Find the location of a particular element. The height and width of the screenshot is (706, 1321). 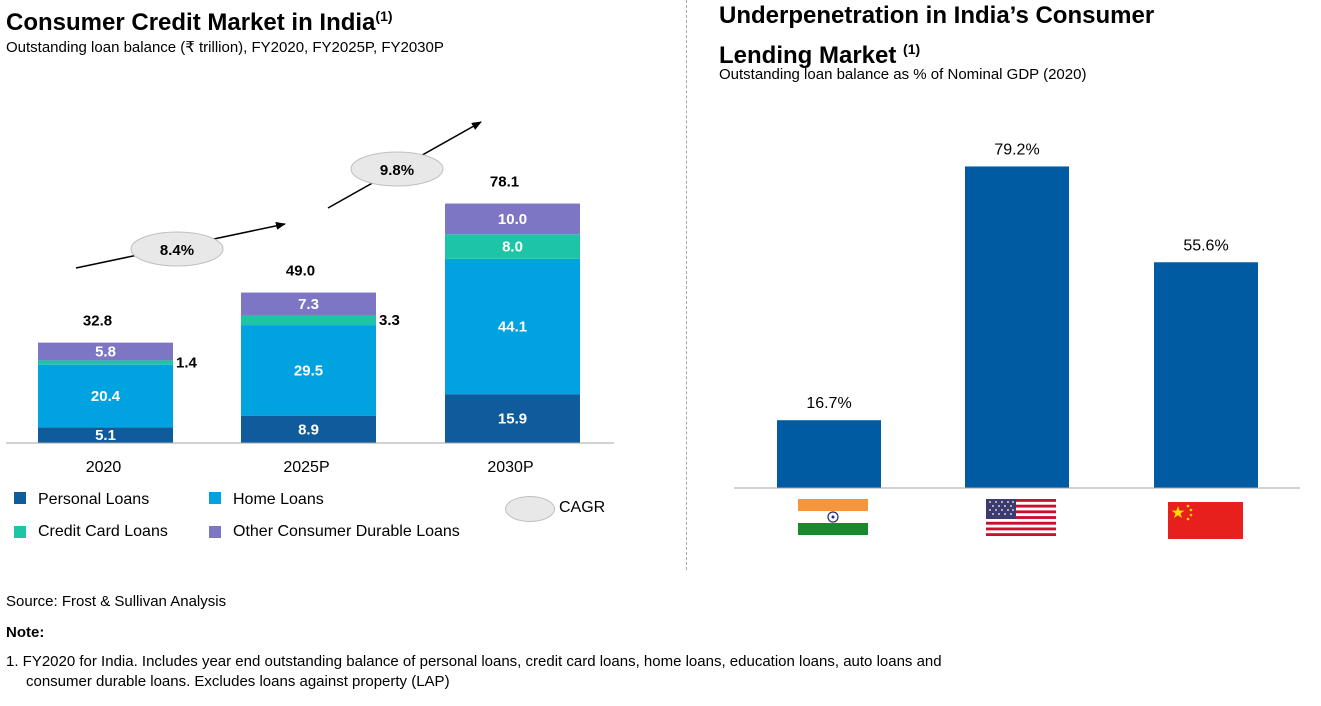

bar-india is located at coordinates (829, 454).